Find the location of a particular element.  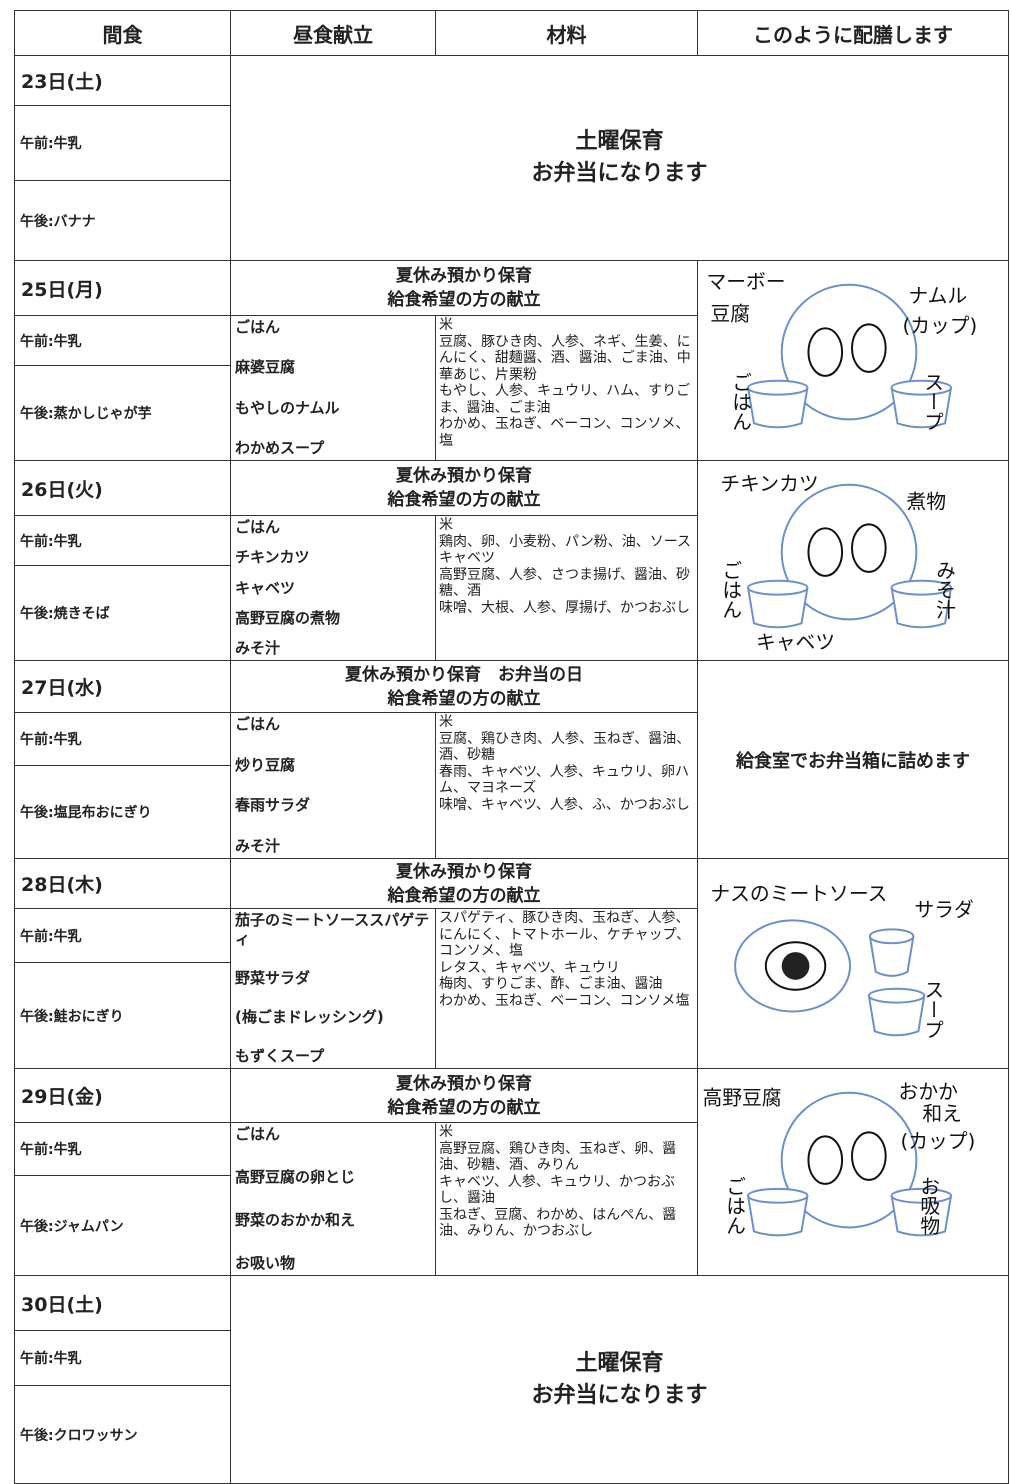

drawing-label: みそ汁 is located at coordinates (944, 589).